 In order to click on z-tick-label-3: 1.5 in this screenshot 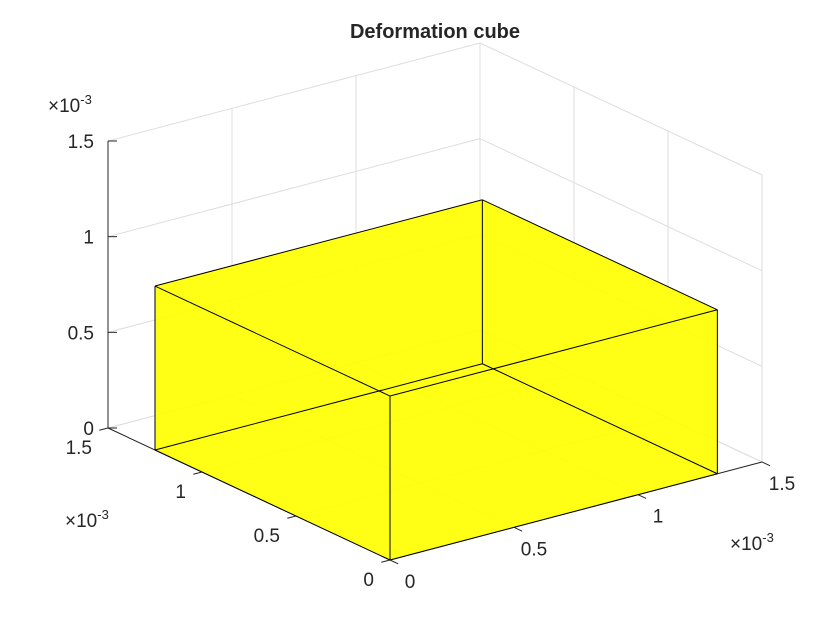, I will do `click(81, 142)`.